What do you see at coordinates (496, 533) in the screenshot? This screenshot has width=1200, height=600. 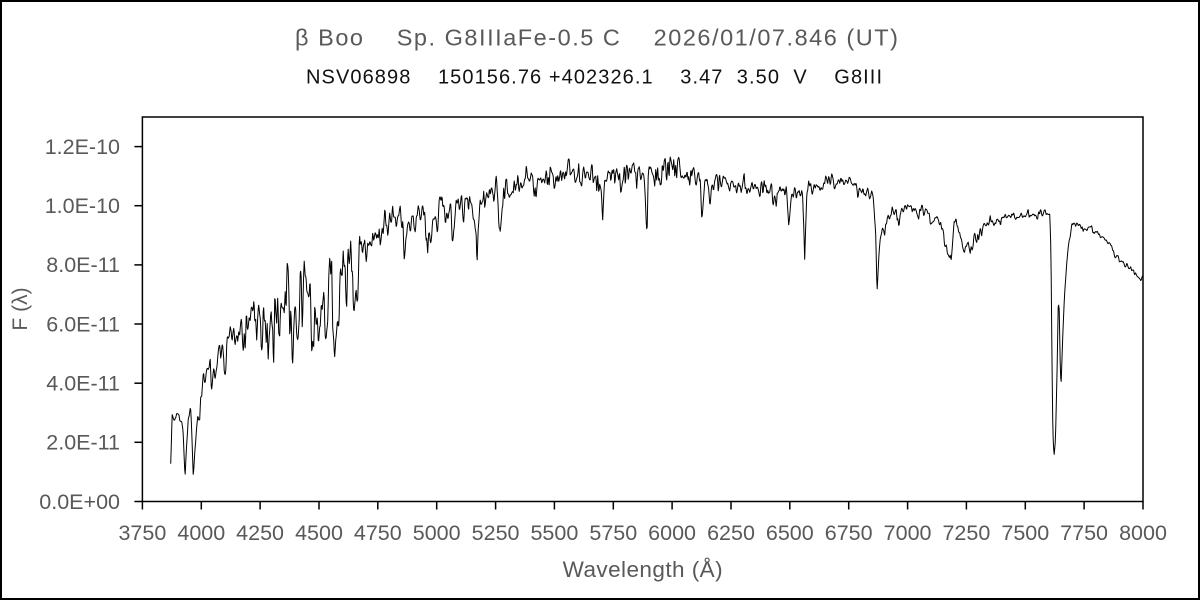 I see `svg-text: 5250` at bounding box center [496, 533].